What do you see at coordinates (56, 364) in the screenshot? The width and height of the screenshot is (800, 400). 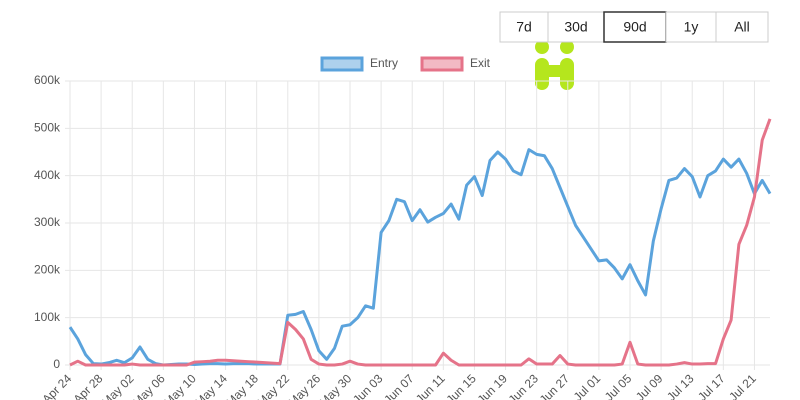 I see `y-tick-label: 0` at bounding box center [56, 364].